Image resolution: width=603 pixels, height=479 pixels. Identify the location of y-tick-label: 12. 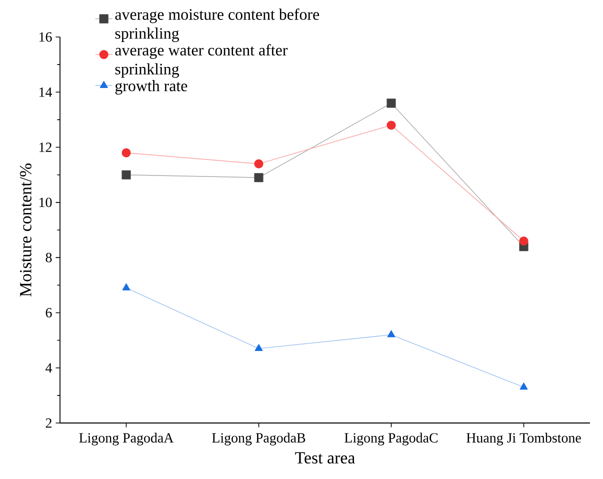
(46, 147).